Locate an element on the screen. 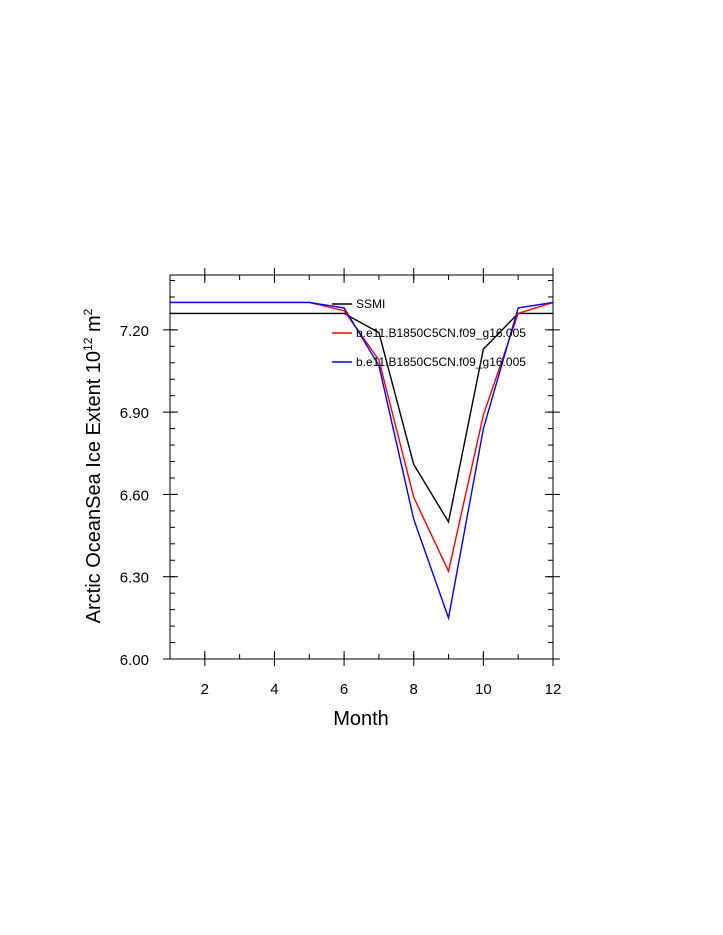  x-tick-label: 2 is located at coordinates (205, 689).